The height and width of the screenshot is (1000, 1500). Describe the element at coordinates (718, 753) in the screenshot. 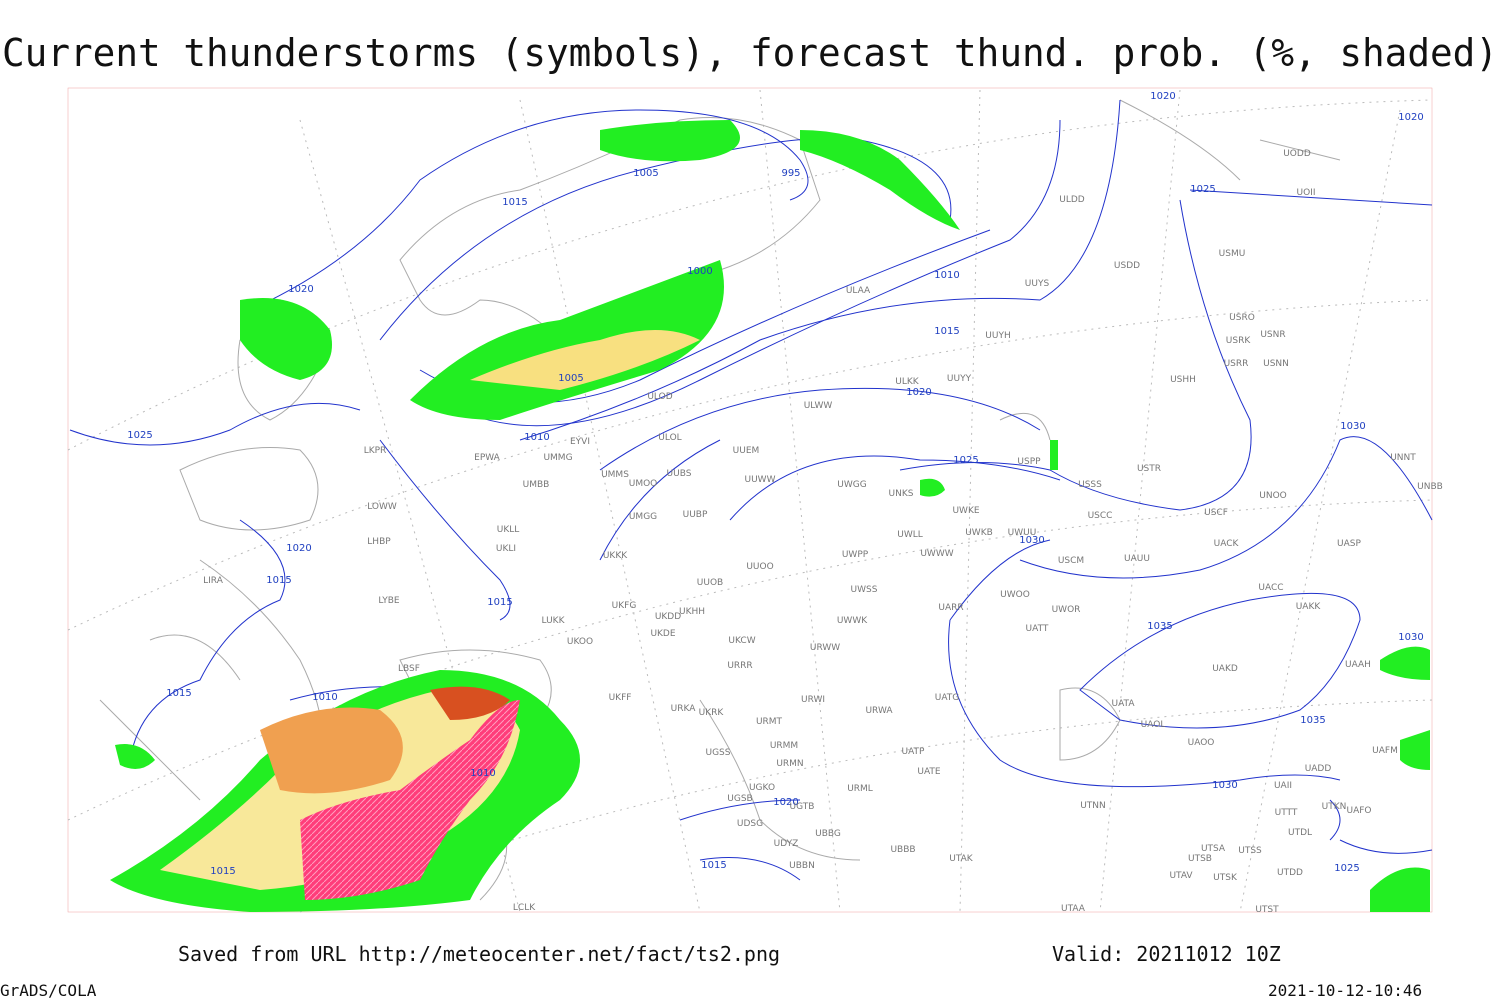

I see `station-label: UGSS` at that location.